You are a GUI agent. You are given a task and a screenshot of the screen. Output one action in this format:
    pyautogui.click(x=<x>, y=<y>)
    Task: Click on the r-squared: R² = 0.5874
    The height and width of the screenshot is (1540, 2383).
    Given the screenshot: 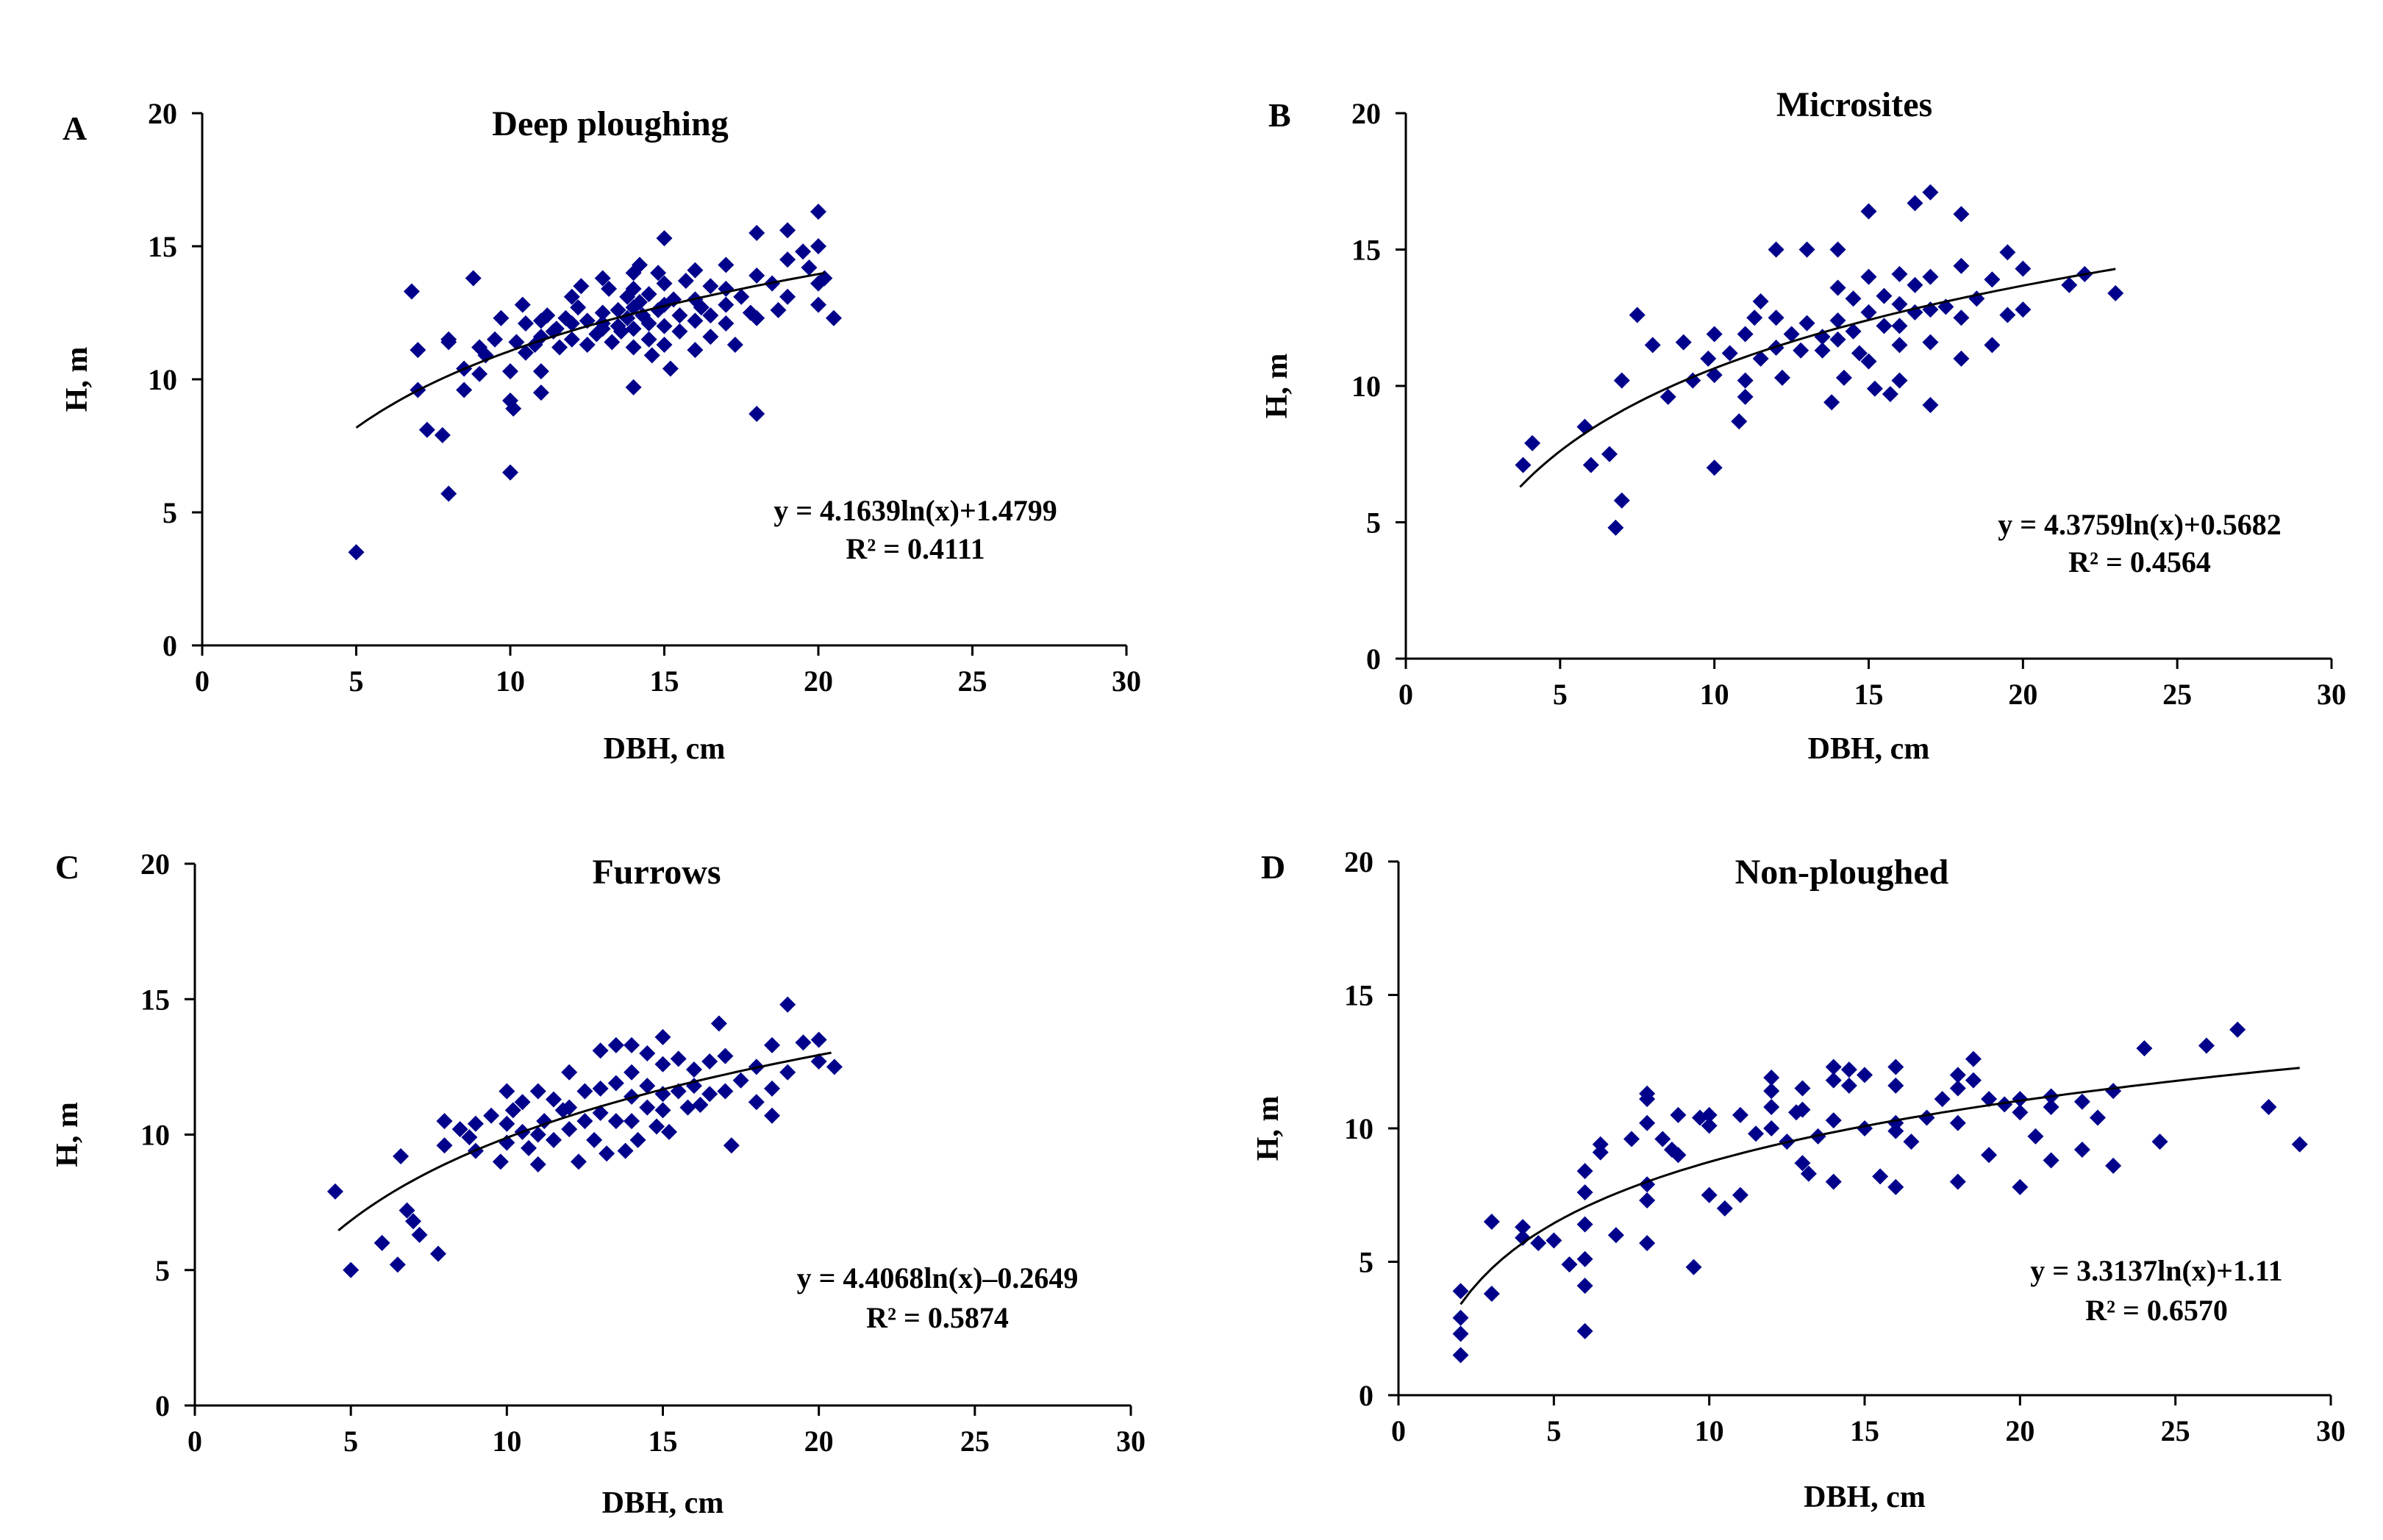 What is the action you would take?
    pyautogui.click(x=937, y=1318)
    